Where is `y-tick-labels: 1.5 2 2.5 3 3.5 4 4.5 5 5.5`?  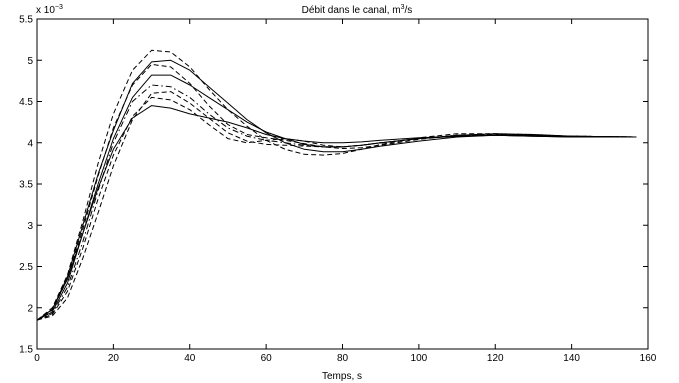
y-tick-labels: 1.5 2 2.5 3 3.5 4 4.5 5 5.5 is located at coordinates (26, 185).